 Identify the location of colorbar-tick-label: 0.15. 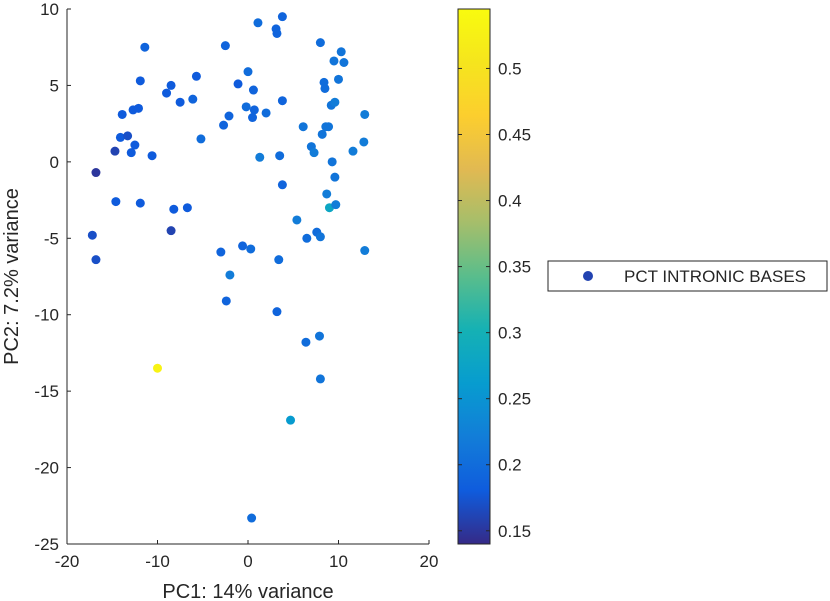
(514, 531).